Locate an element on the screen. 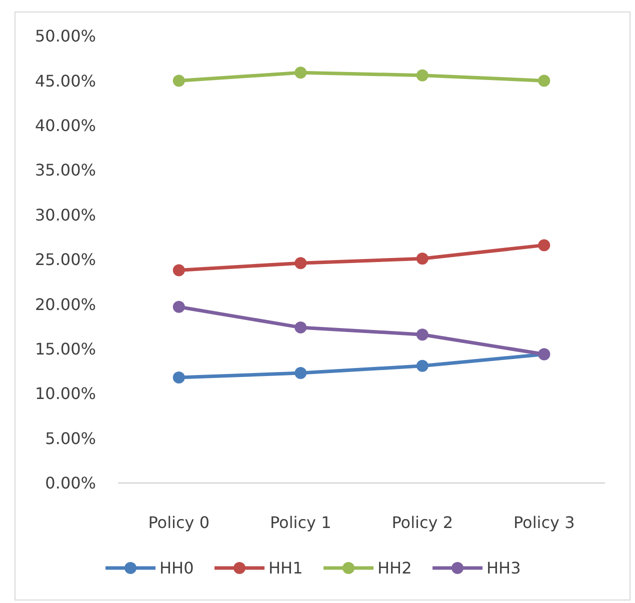 This screenshot has width=635, height=603. y-tick-label: 20.00% is located at coordinates (65, 304).